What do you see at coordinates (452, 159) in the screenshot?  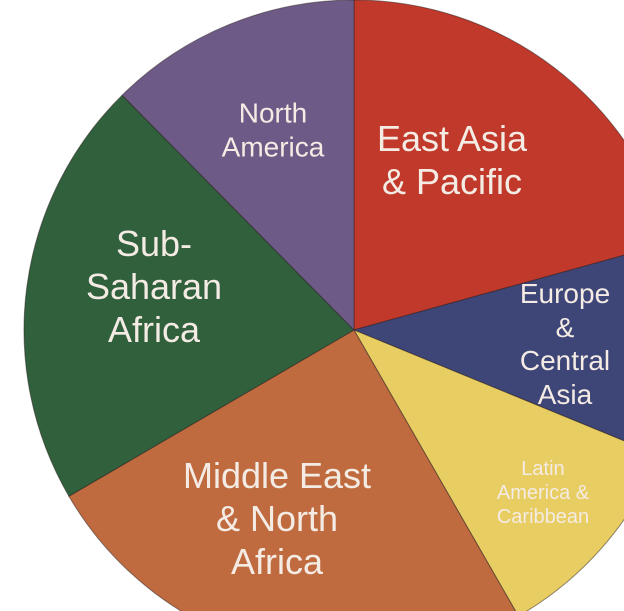 I see `slice-label: East Asia & Pacific` at bounding box center [452, 159].